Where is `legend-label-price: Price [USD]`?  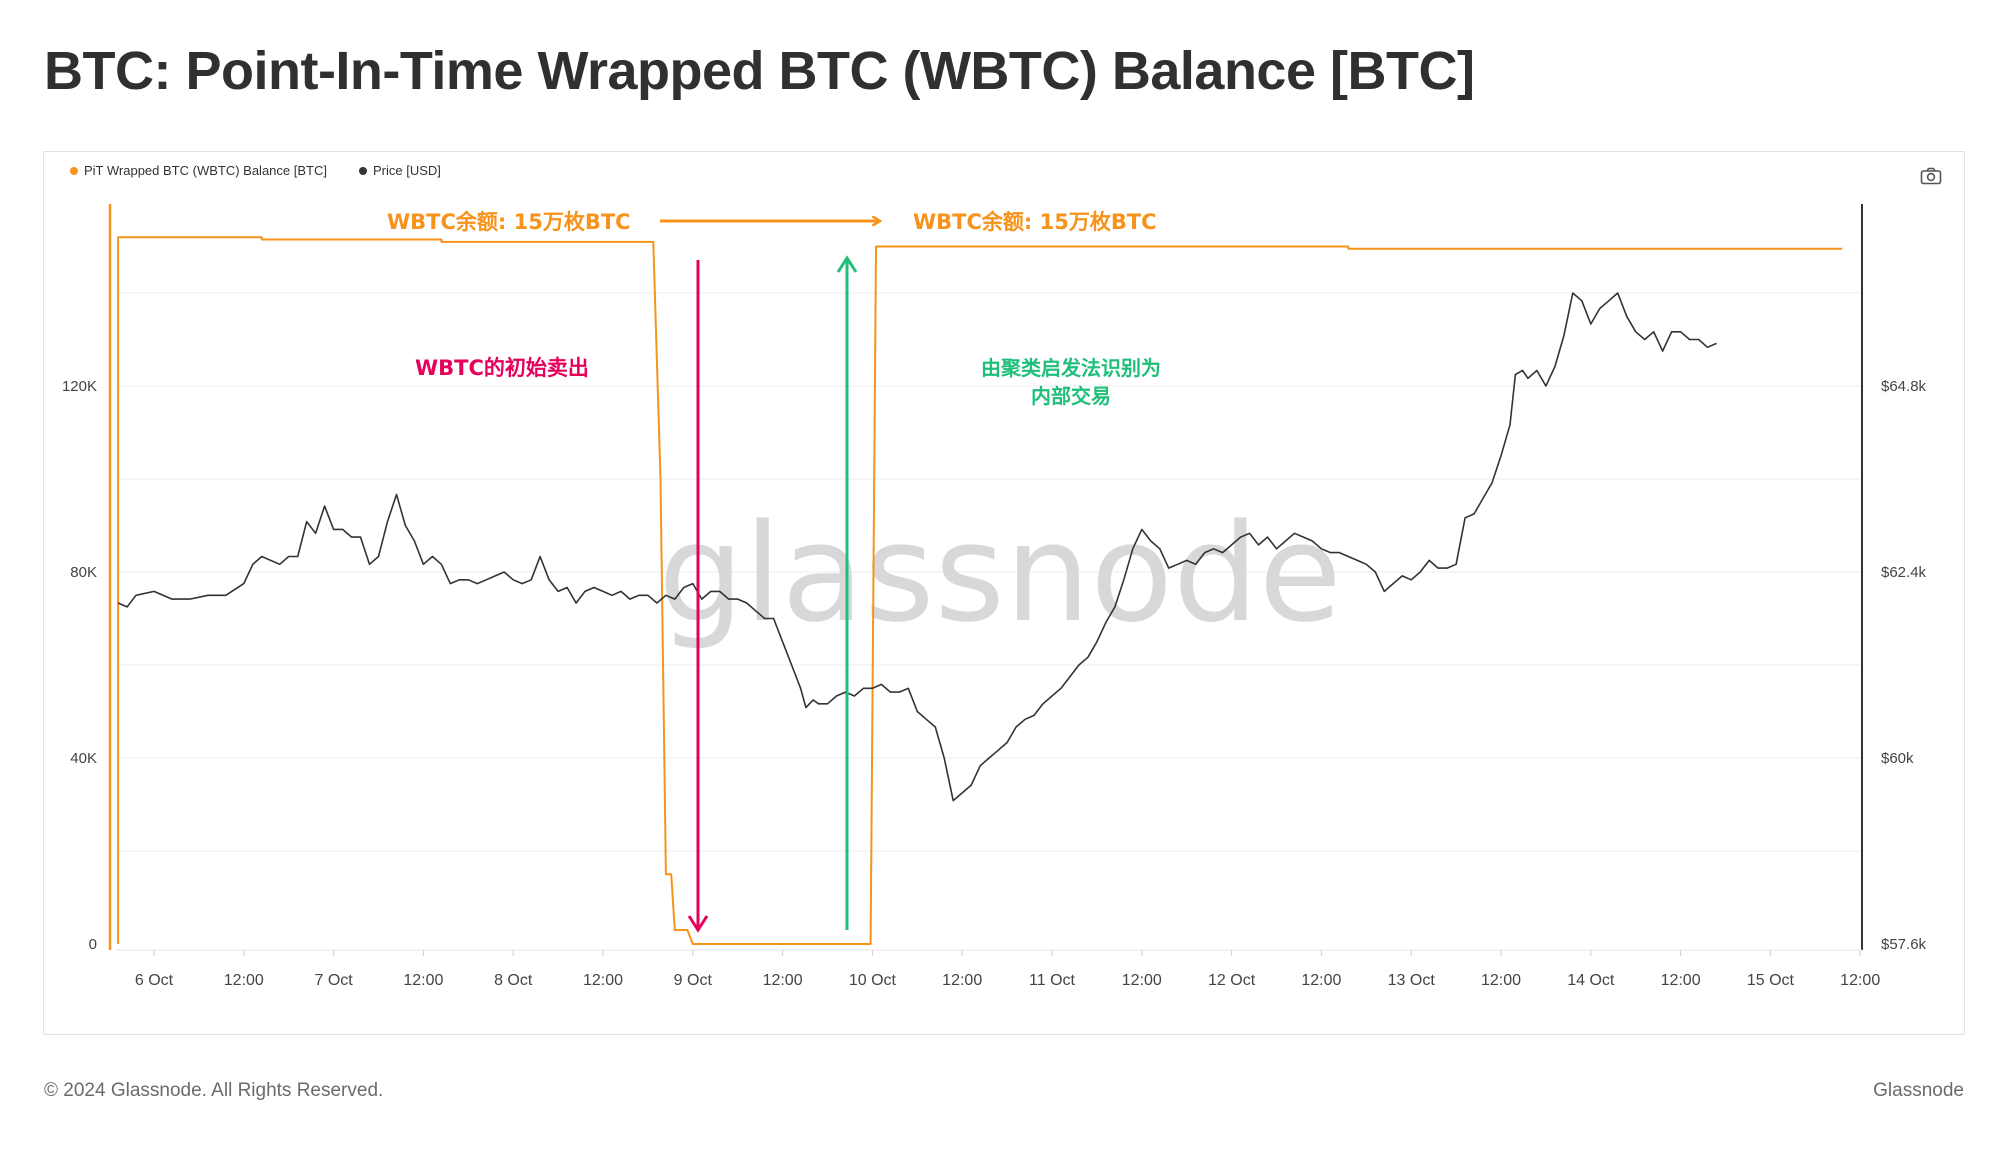
legend-label-price: Price [USD] is located at coordinates (406, 170).